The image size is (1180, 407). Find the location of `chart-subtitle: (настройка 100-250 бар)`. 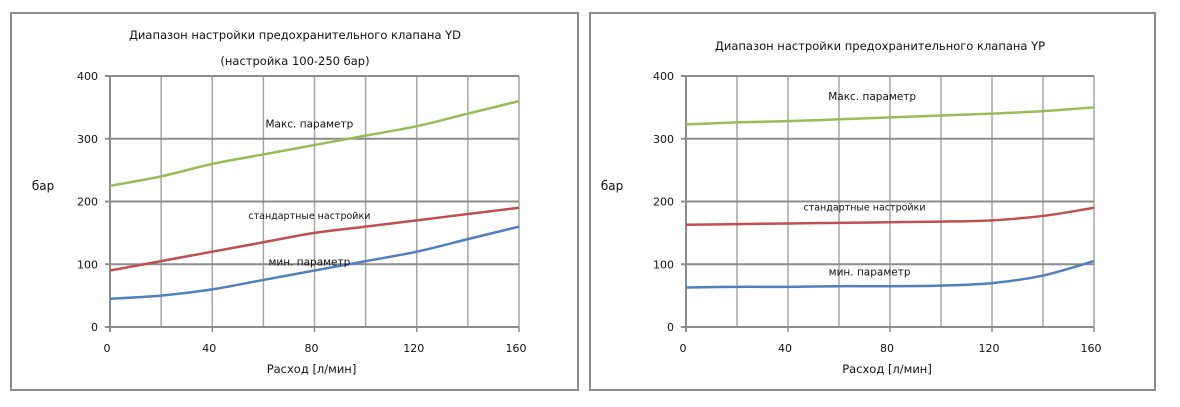

chart-subtitle: (настройка 100-250 бар) is located at coordinates (294, 61).